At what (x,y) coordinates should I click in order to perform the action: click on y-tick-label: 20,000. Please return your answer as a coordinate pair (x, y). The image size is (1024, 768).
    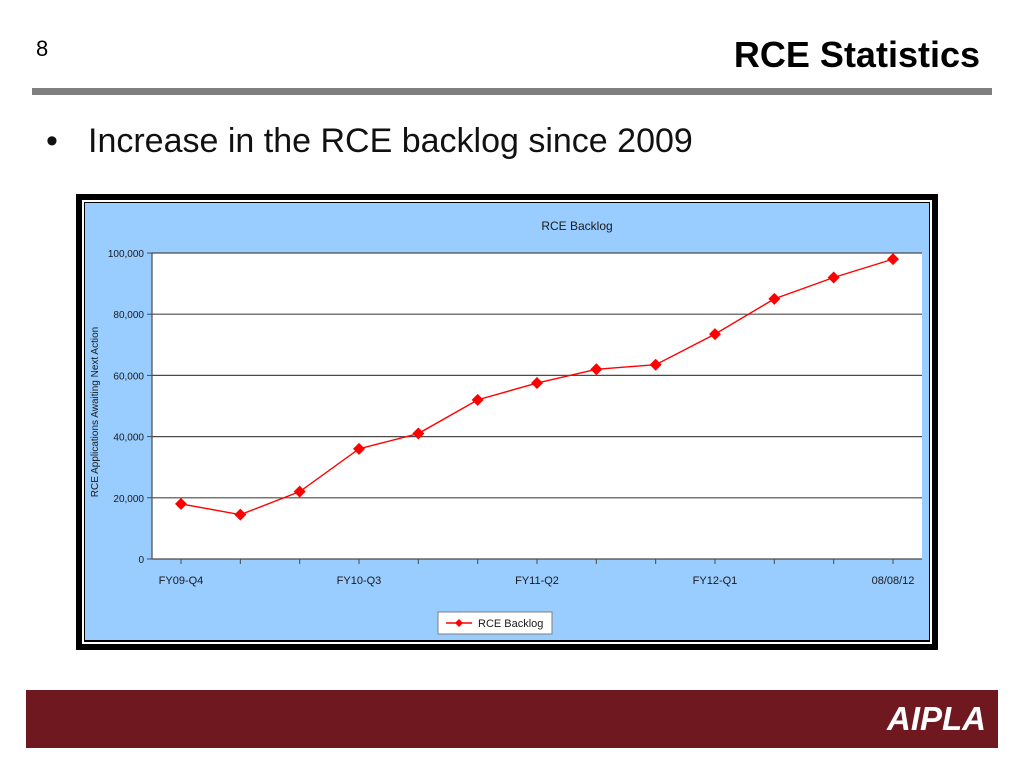
    Looking at the image, I should click on (128, 499).